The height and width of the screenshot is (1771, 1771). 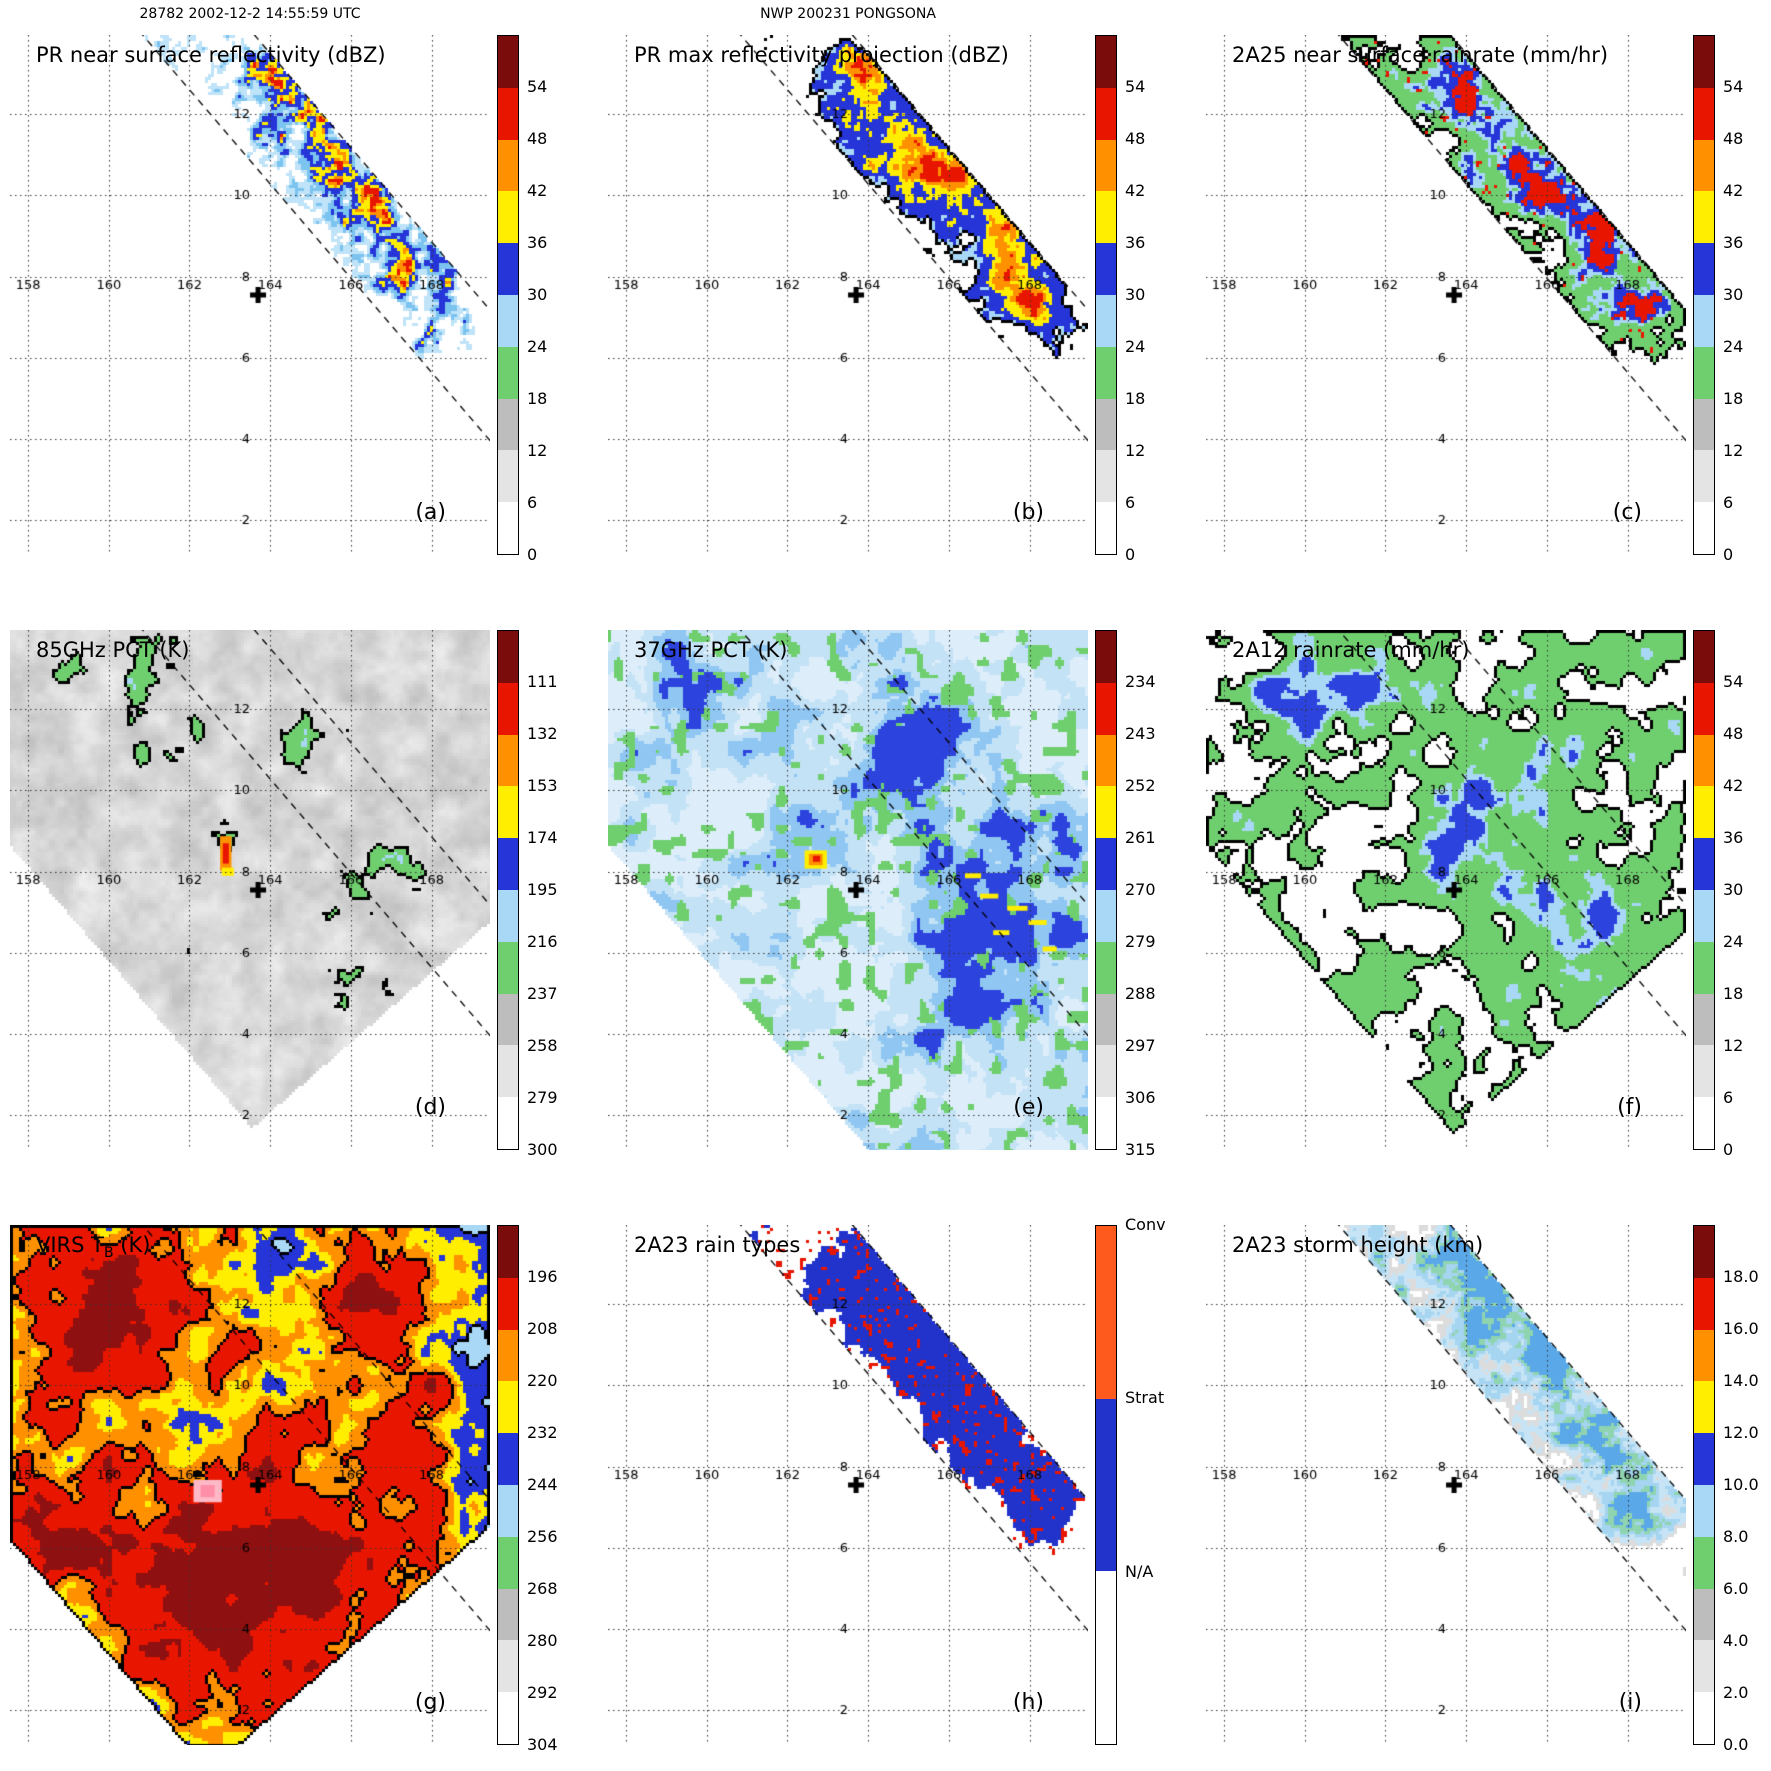 What do you see at coordinates (537, 138) in the screenshot?
I see `colorbar-a-tick: 48` at bounding box center [537, 138].